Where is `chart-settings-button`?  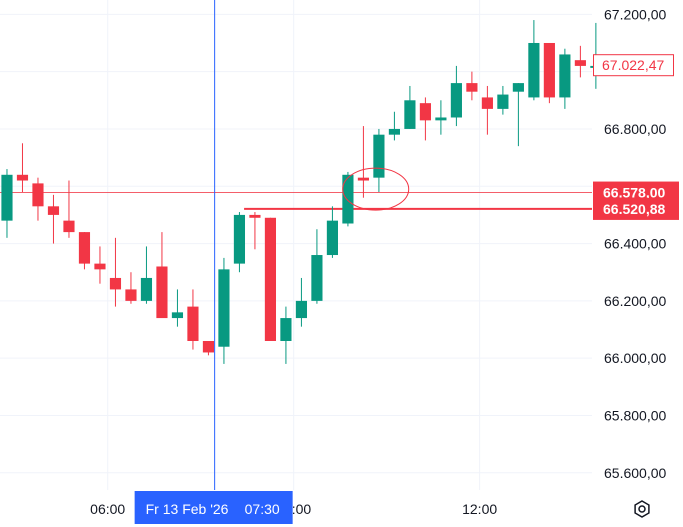
chart-settings-button is located at coordinates (642, 509).